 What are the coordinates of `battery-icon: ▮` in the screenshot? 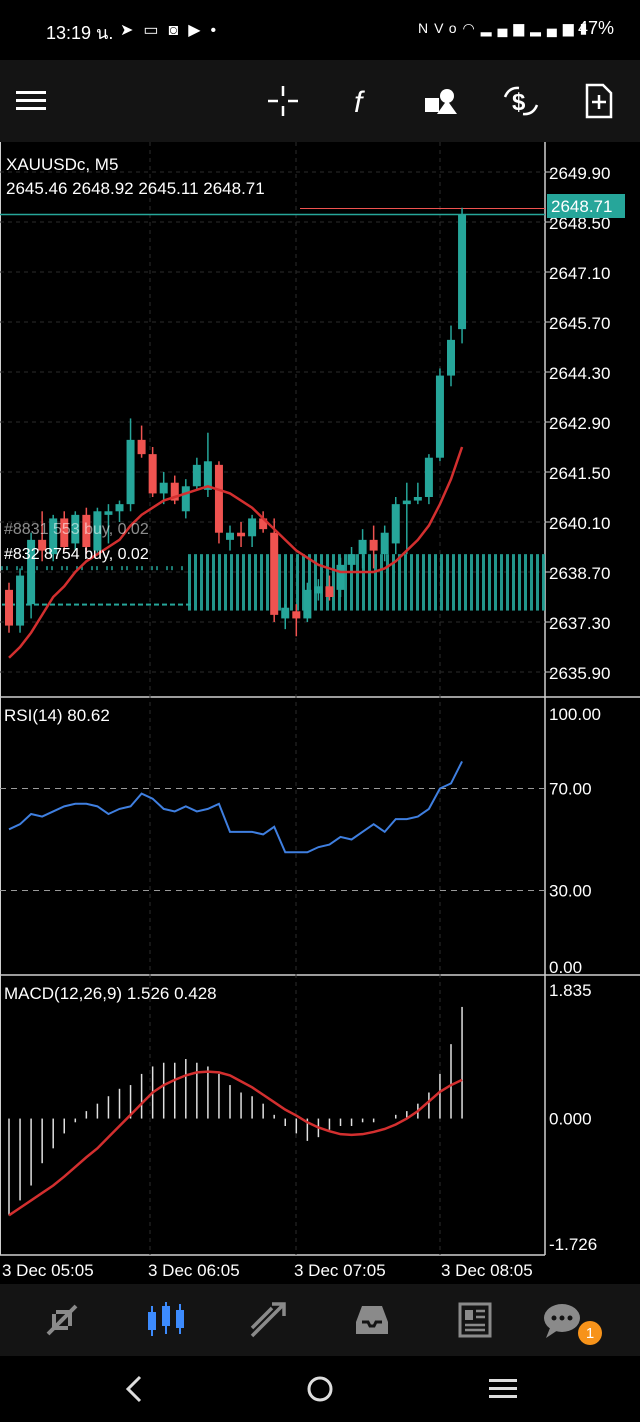 It's located at (586, 28).